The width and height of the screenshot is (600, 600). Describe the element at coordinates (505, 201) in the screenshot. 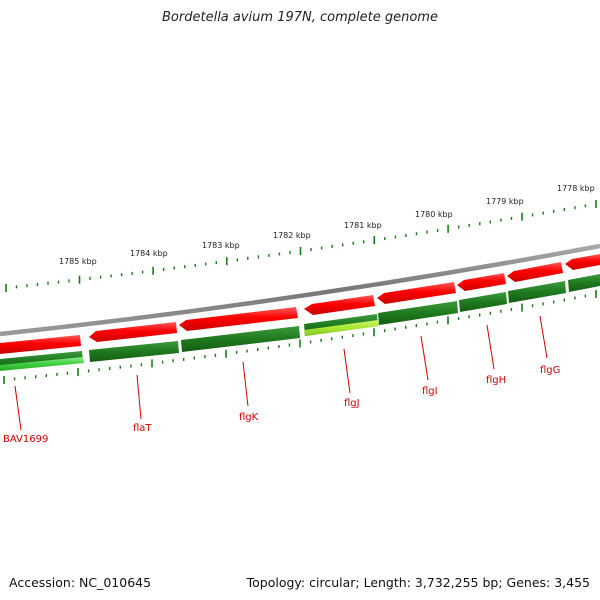

I see `kbp-label: 1779 kbp` at that location.